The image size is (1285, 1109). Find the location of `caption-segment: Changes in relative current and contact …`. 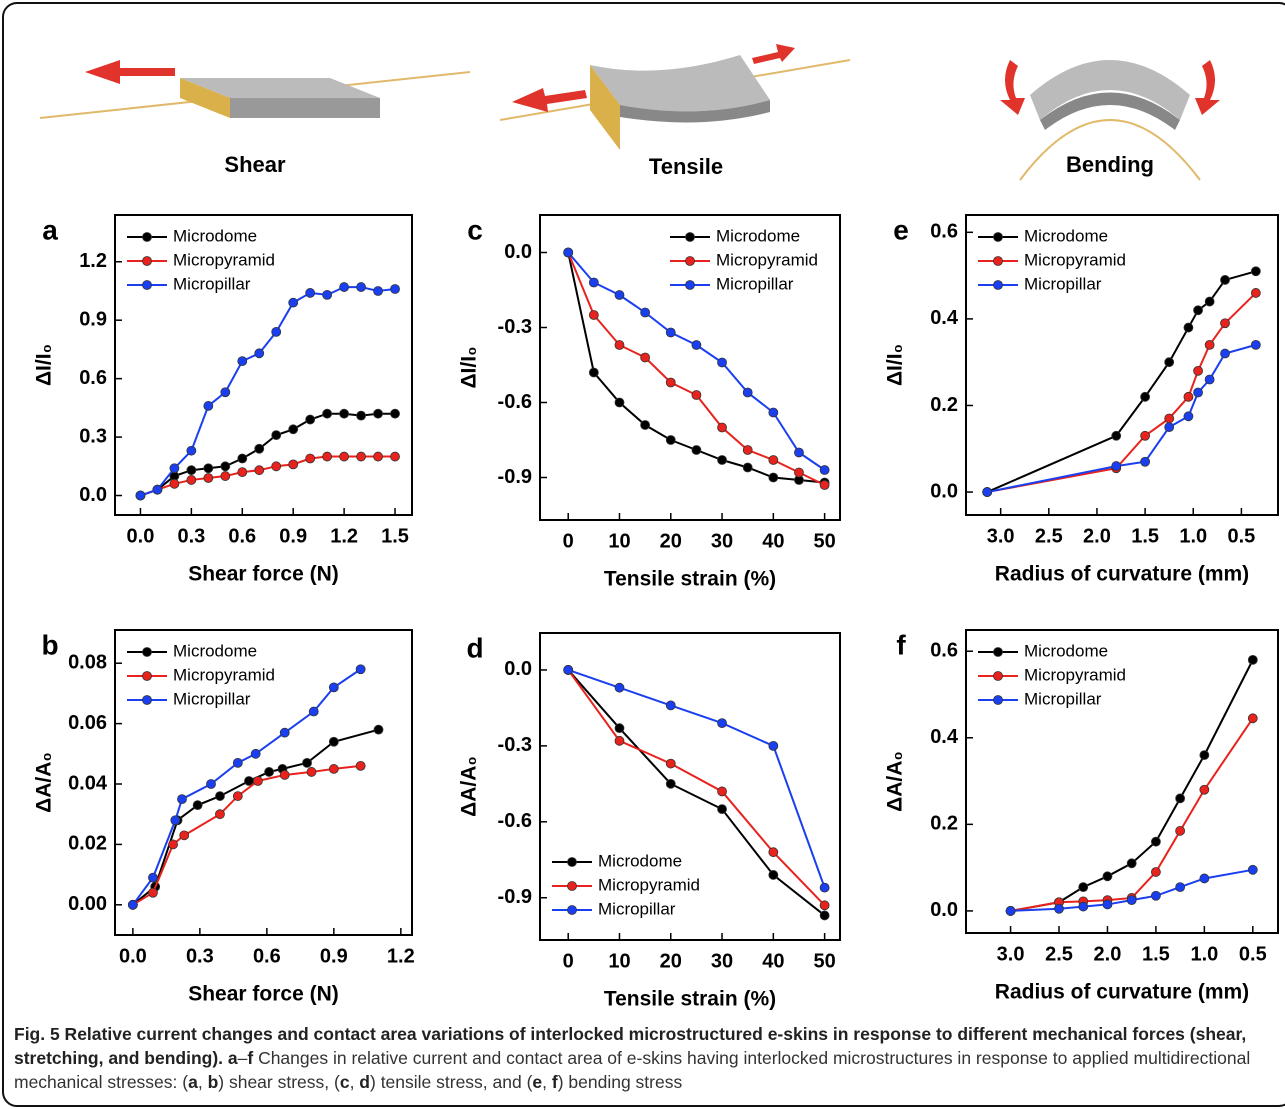

caption-segment: Changes in relative current and contact … is located at coordinates (632, 1070).